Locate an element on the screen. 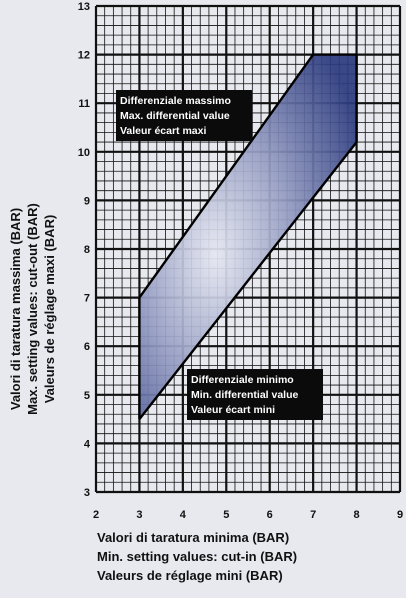 The image size is (406, 598). y-axis-title-line: Valori di taratura massima (BAR) is located at coordinates (15, 309).